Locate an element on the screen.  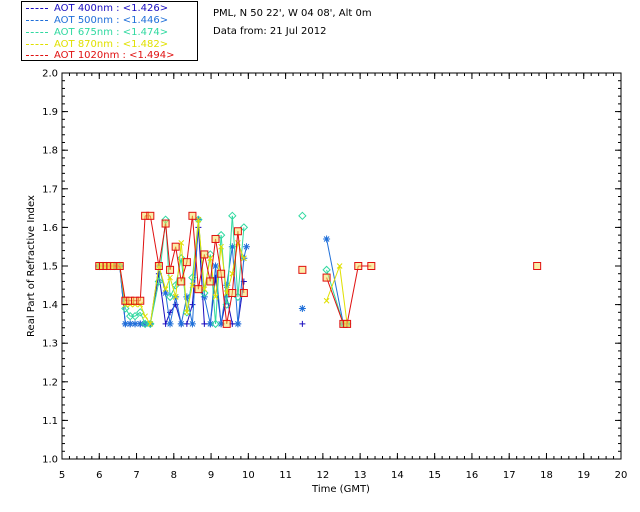
legend-entry-675nm: AOT 675nm : <1.474> is located at coordinates (97, 33).